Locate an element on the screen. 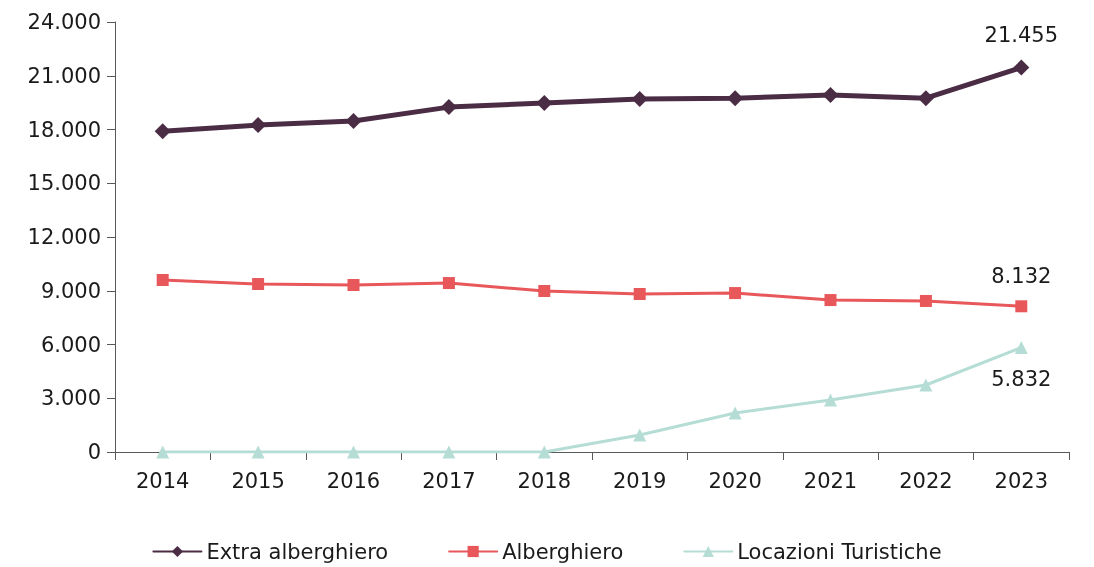 This screenshot has width=1094, height=567. y-tick-label: 0 is located at coordinates (94, 452).